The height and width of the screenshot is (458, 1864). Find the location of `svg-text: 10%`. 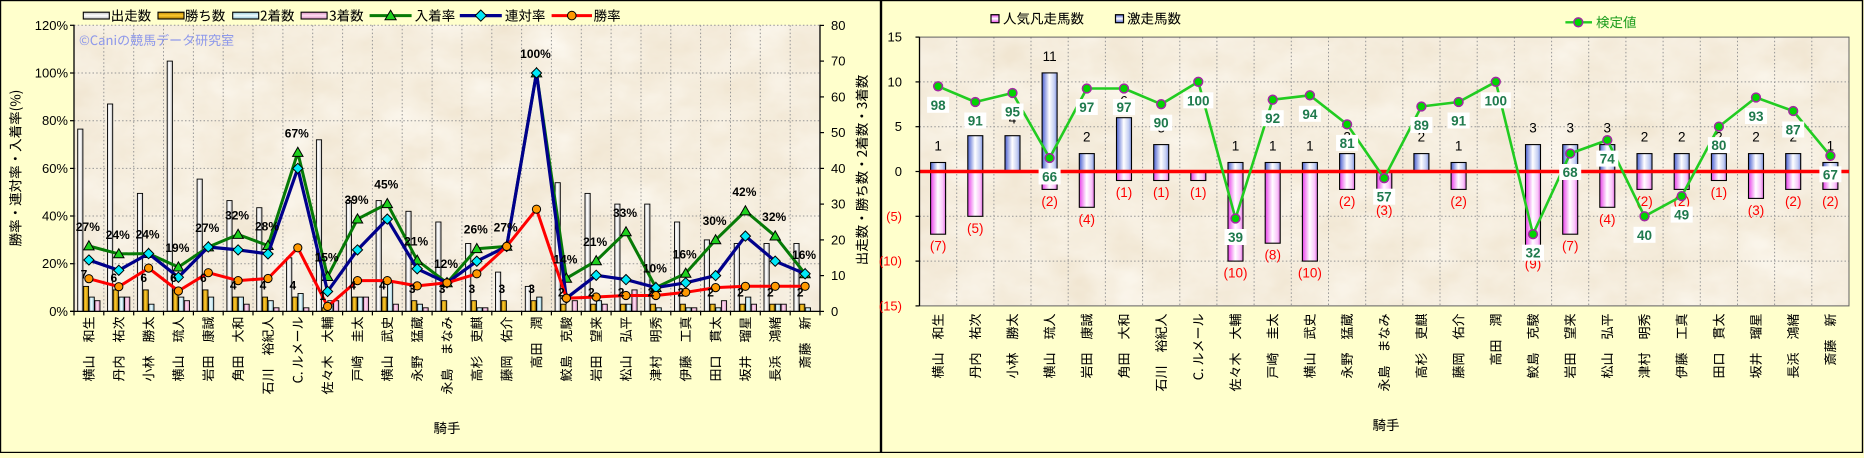

svg-text: 10% is located at coordinates (655, 269).